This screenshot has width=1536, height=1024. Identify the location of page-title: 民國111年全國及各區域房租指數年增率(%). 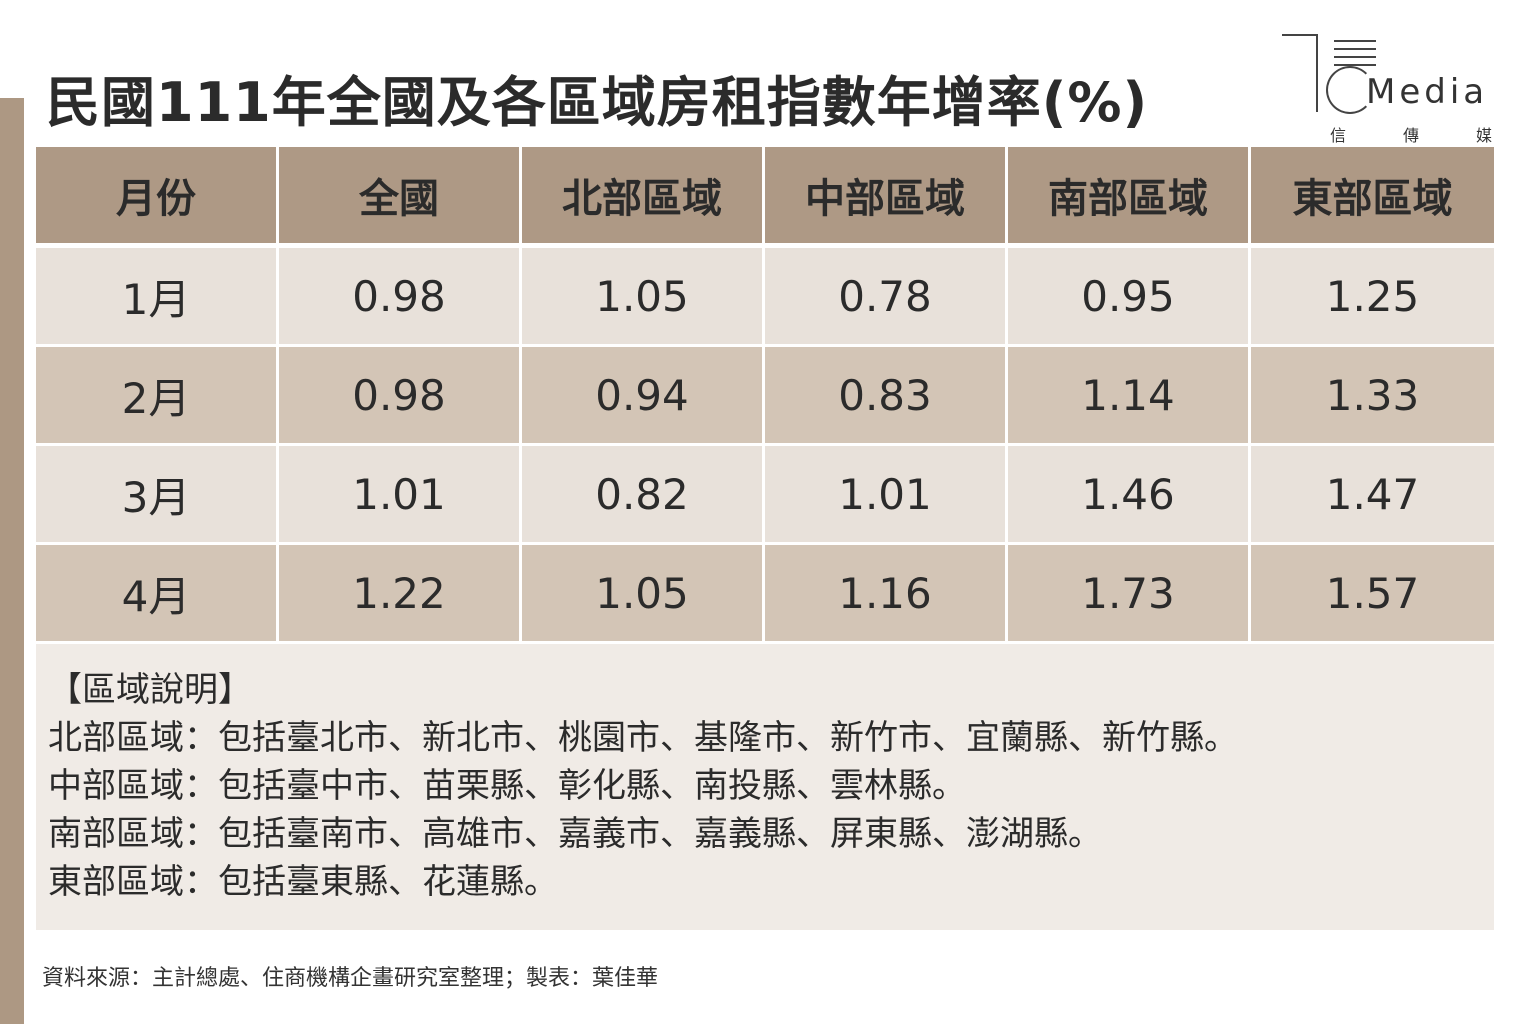
(597, 102).